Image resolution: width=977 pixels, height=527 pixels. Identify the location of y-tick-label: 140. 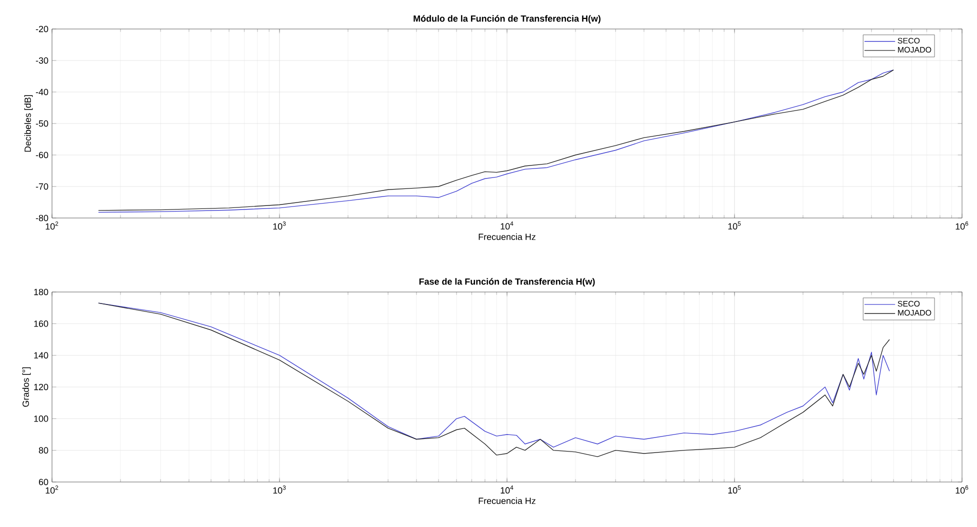
(41, 355).